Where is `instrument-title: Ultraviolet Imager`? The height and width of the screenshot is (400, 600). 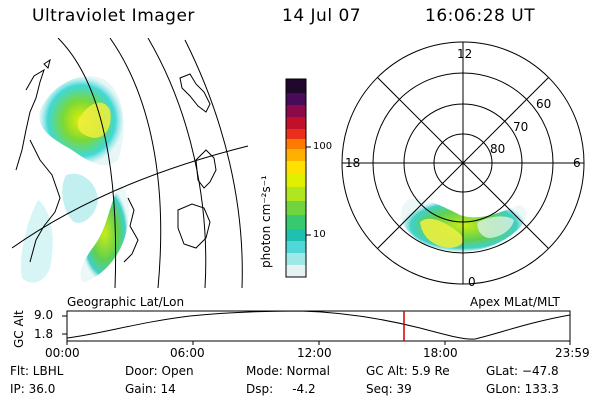 instrument-title: Ultraviolet Imager is located at coordinates (113, 16).